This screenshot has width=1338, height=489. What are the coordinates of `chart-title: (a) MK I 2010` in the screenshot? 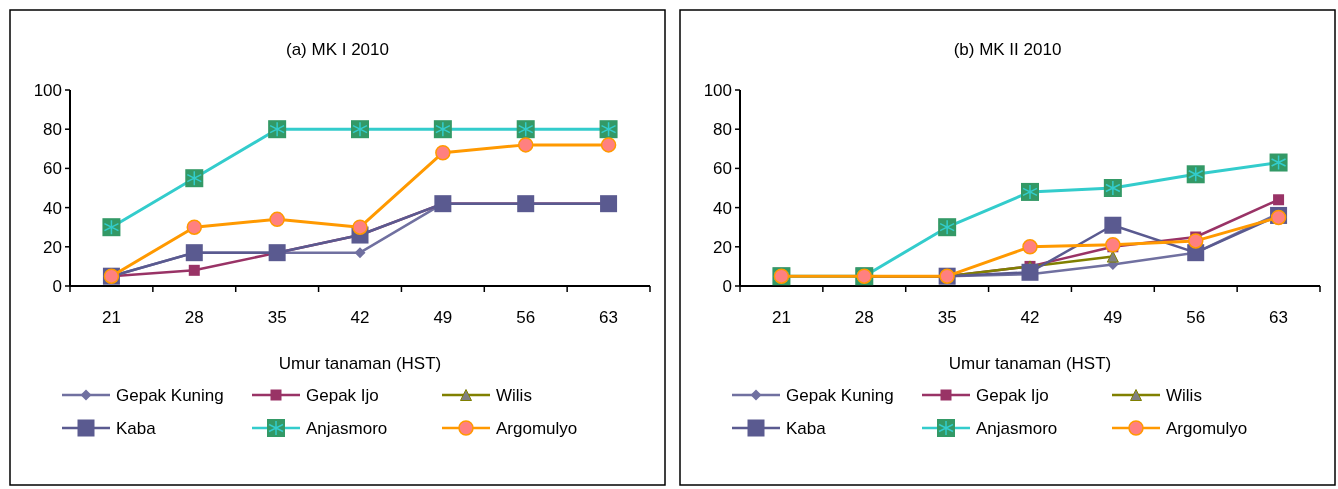 It's located at (337, 49).